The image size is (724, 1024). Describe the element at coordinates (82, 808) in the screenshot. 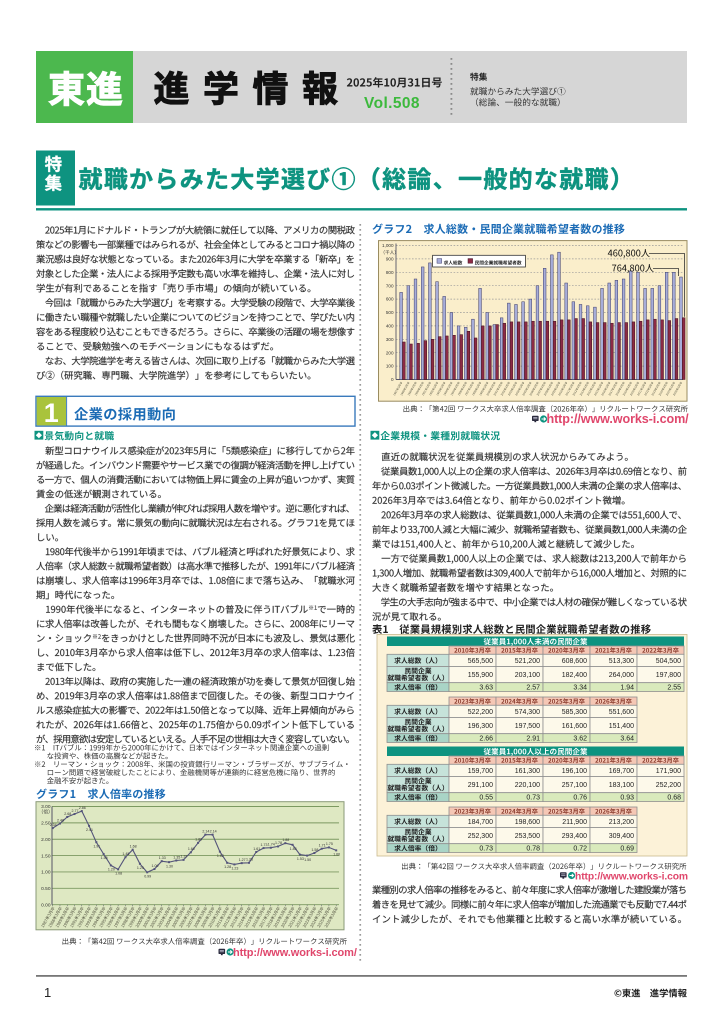

I see `svg-text: 2.86` at that location.